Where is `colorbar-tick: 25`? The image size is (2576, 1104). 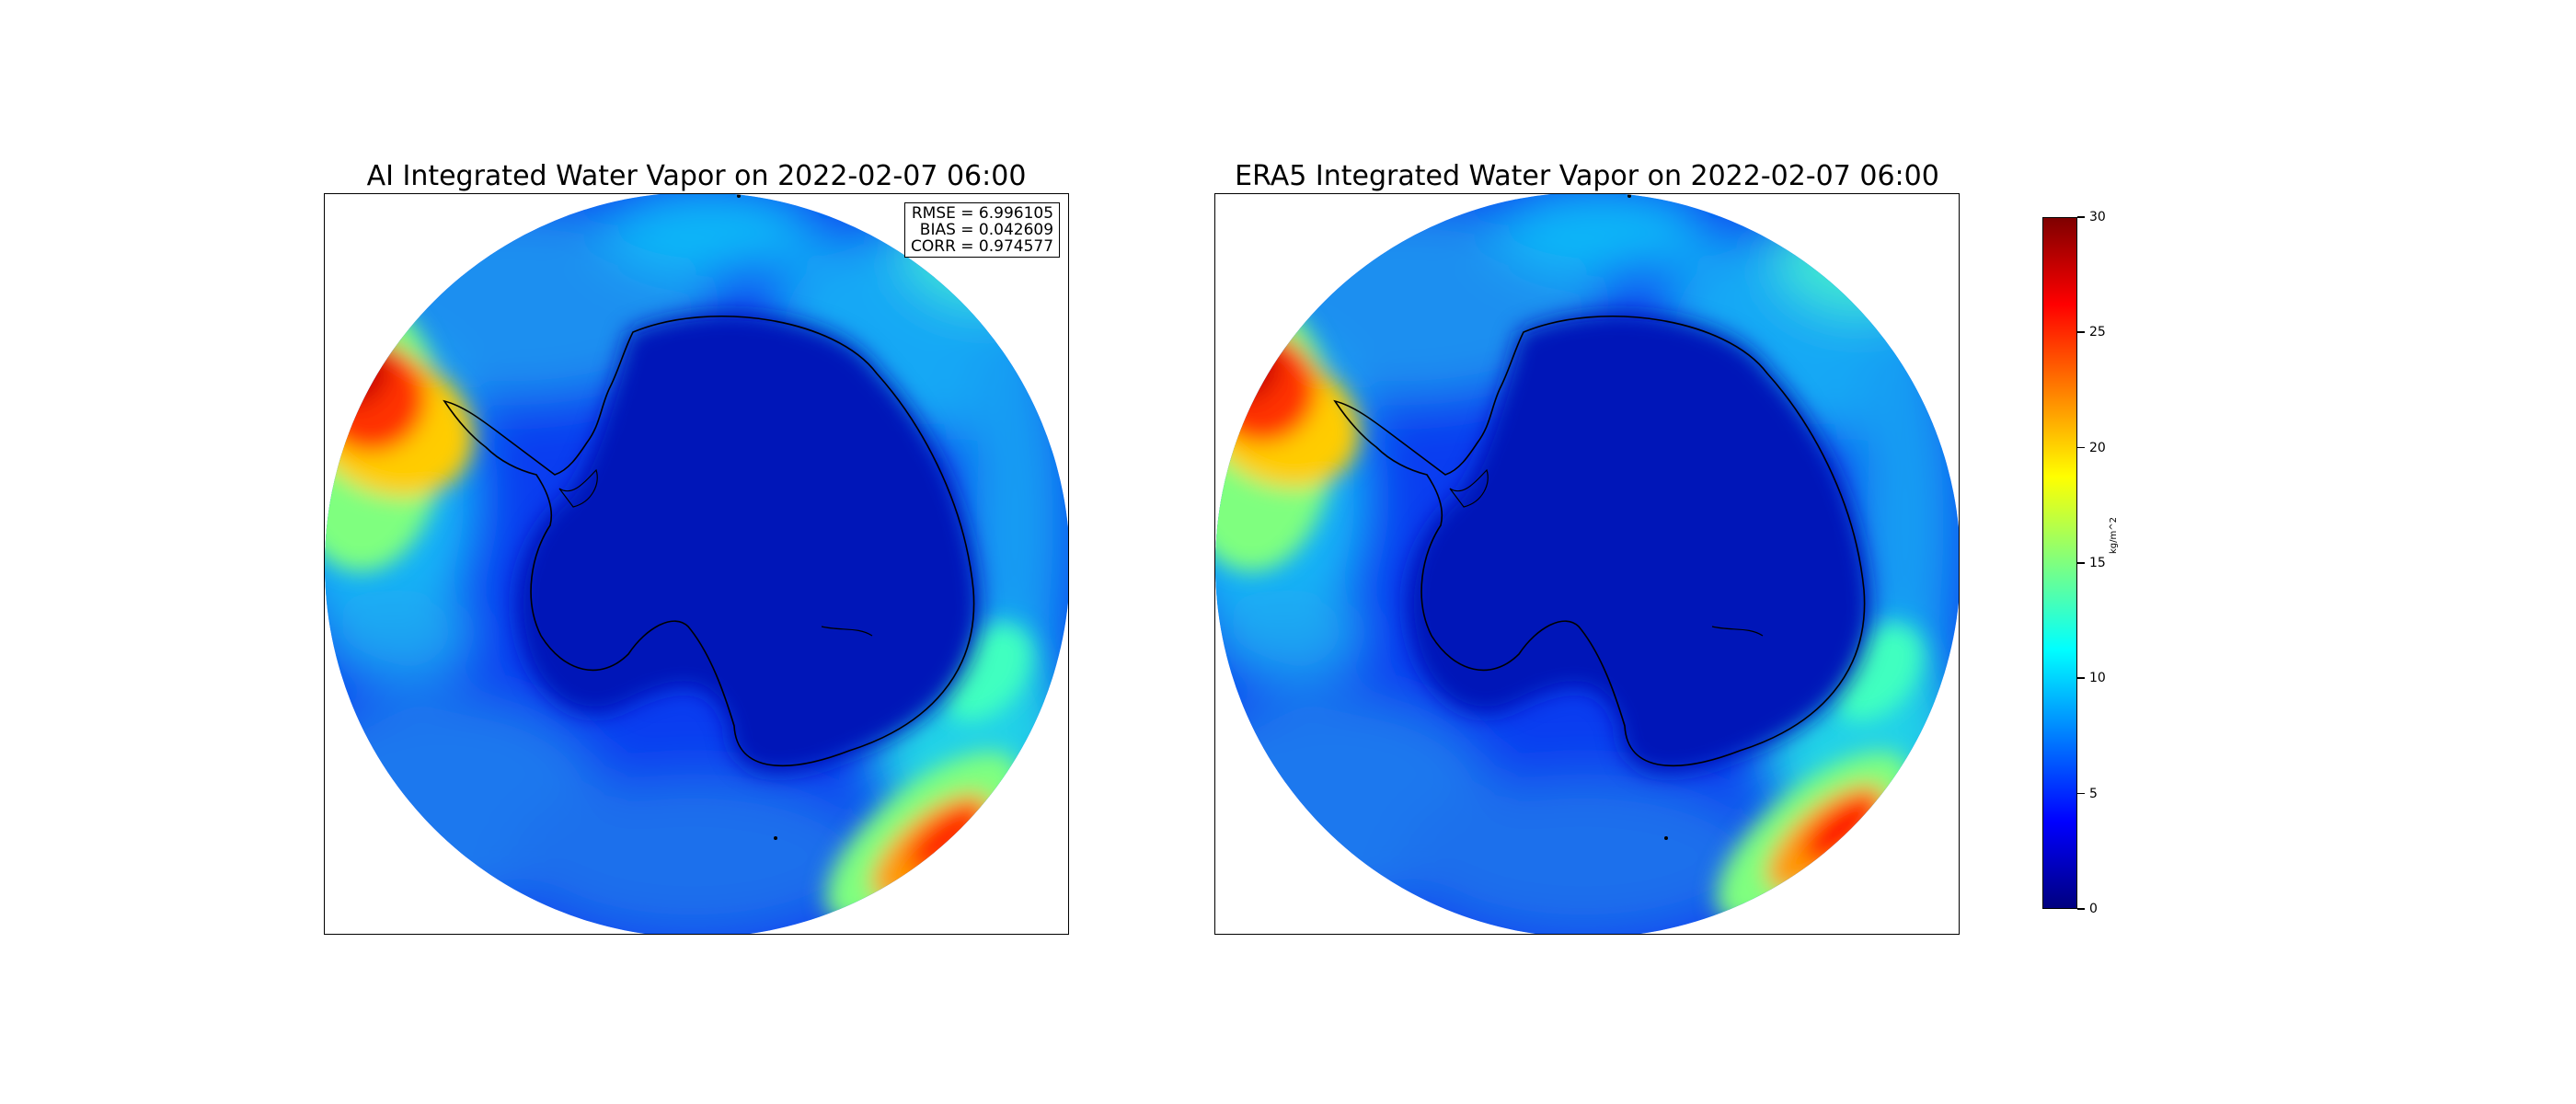
colorbar-tick: 25 is located at coordinates (2105, 332).